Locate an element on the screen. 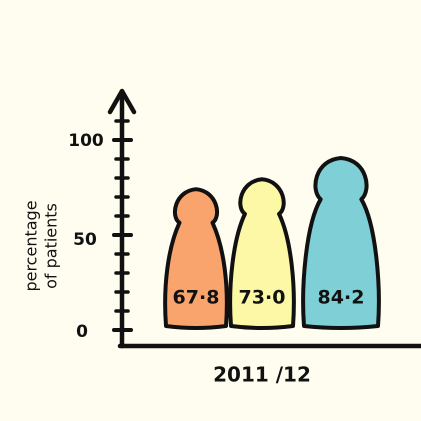 The image size is (421, 421). y-axis-label-line-1: percentage is located at coordinates (31, 245).